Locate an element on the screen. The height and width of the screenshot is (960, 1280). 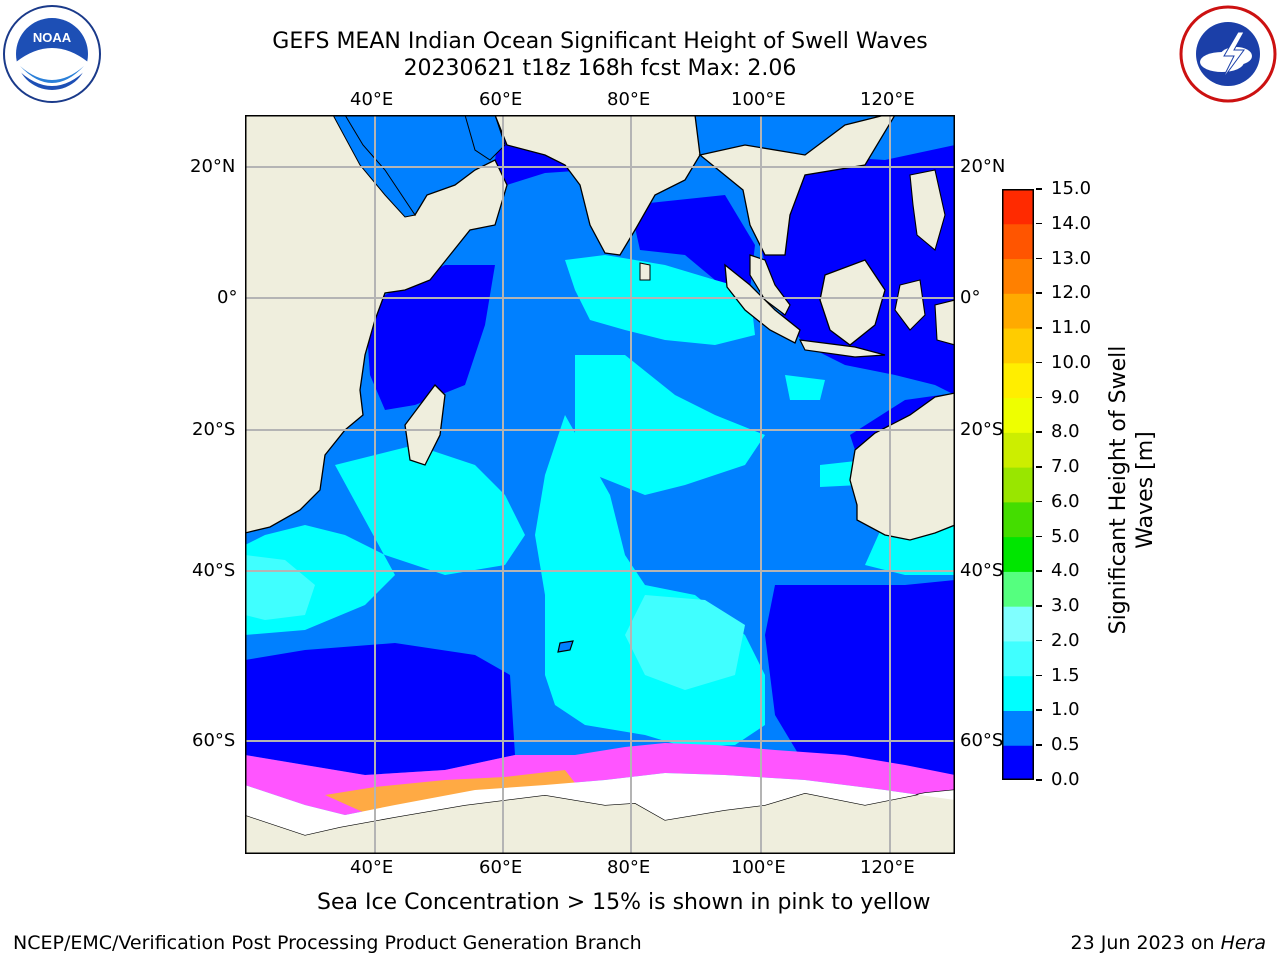
lat-label-40s-left: 40°S is located at coordinates (214, 570).